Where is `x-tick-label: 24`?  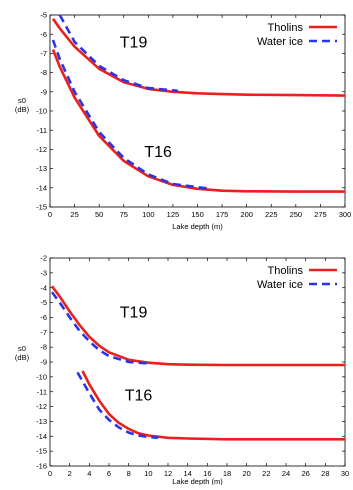 x-tick-label: 24 is located at coordinates (286, 473).